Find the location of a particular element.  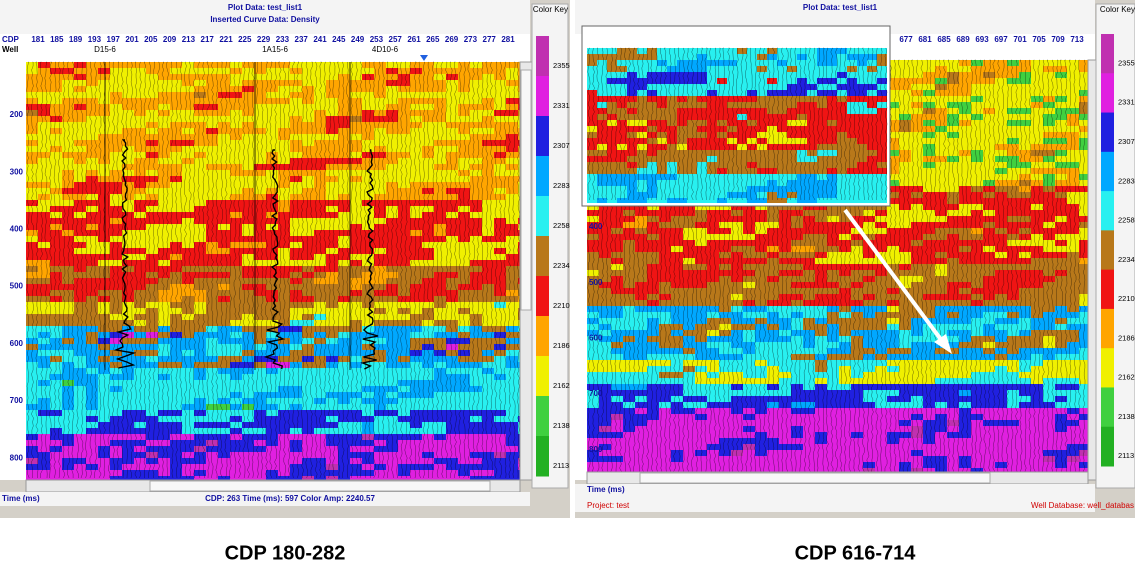

left-h-scroll-thumb is located at coordinates (320, 486).